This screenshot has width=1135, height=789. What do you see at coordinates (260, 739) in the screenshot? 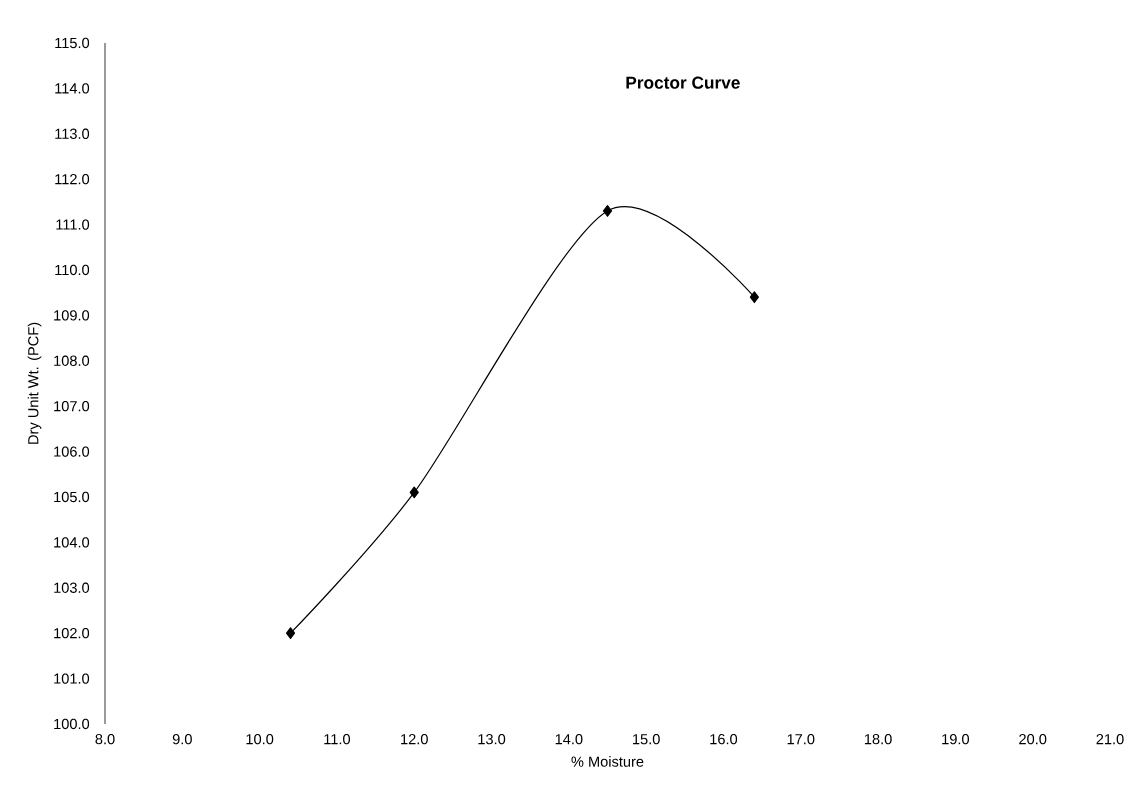
I see `x-tick-label: 10.0` at bounding box center [260, 739].